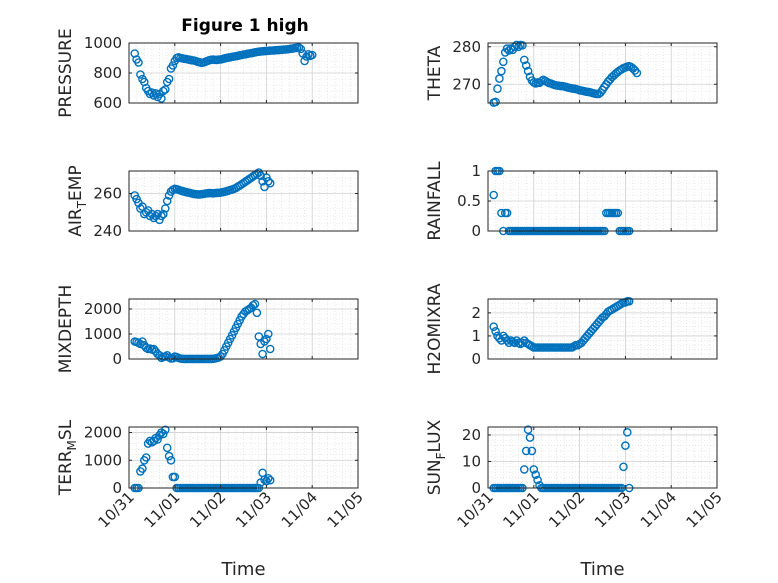  Describe the element at coordinates (602, 458) in the screenshot. I see `minor-grid` at that location.